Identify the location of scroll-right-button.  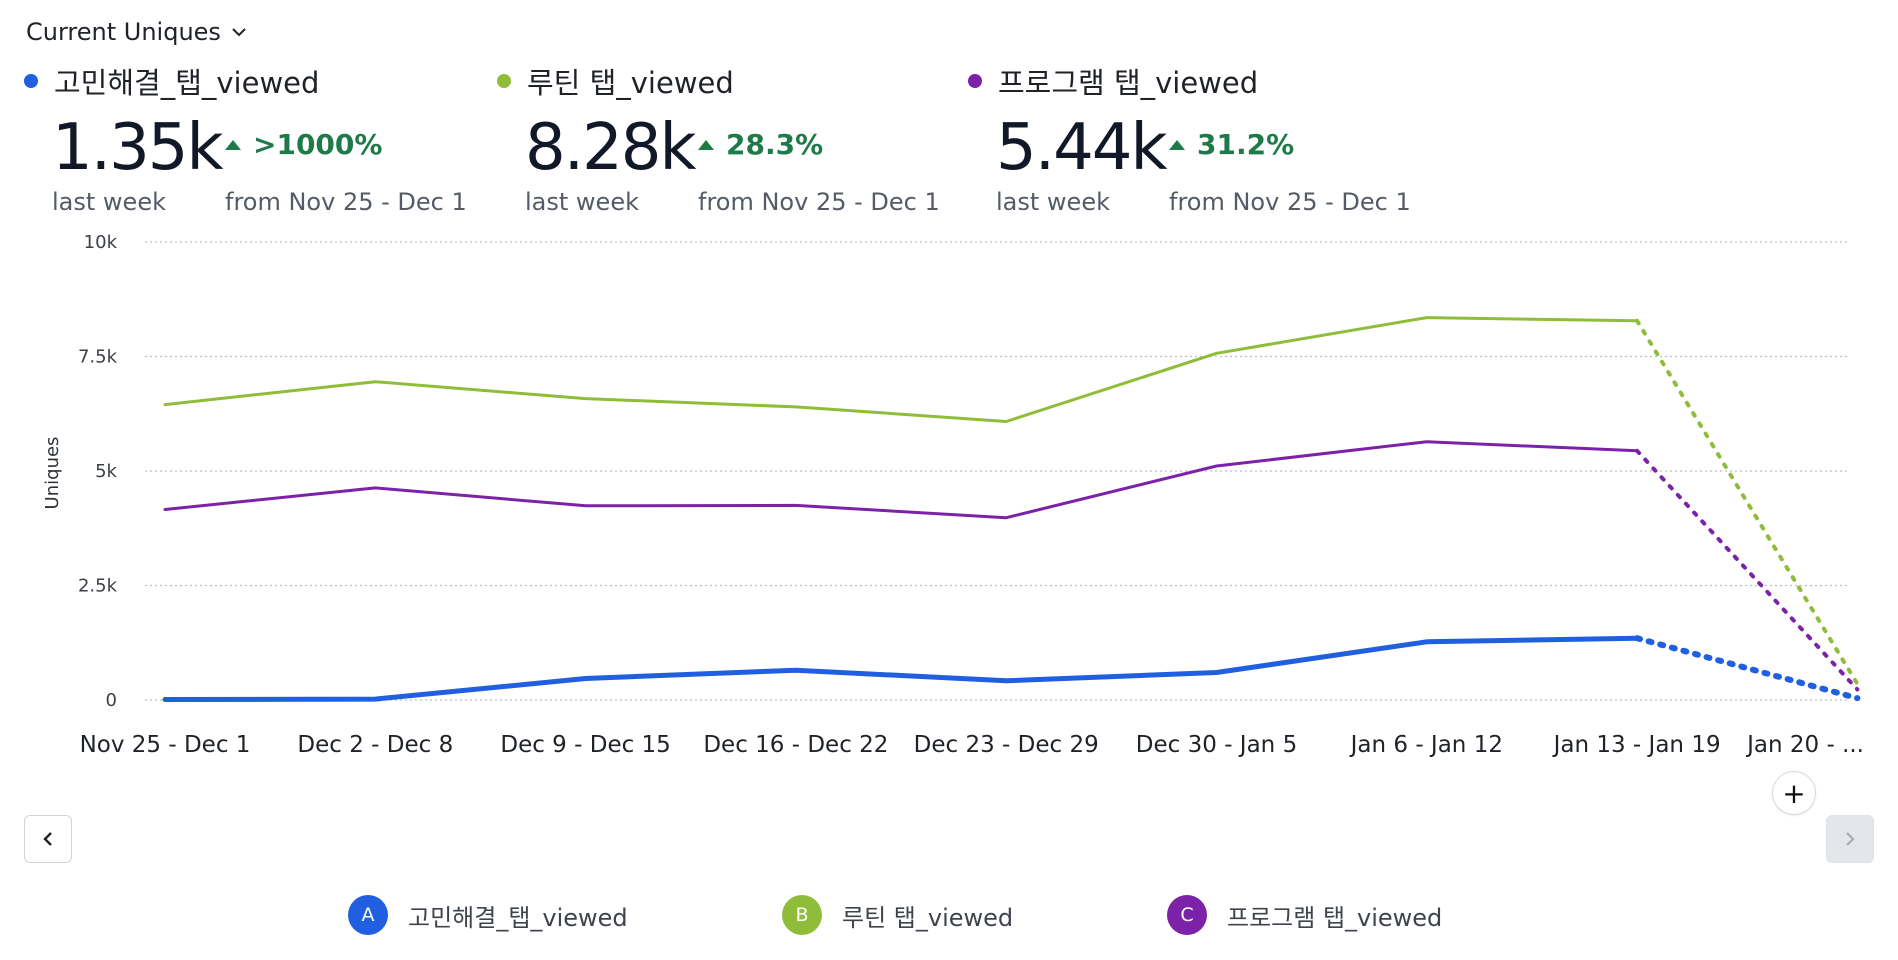
(1850, 839).